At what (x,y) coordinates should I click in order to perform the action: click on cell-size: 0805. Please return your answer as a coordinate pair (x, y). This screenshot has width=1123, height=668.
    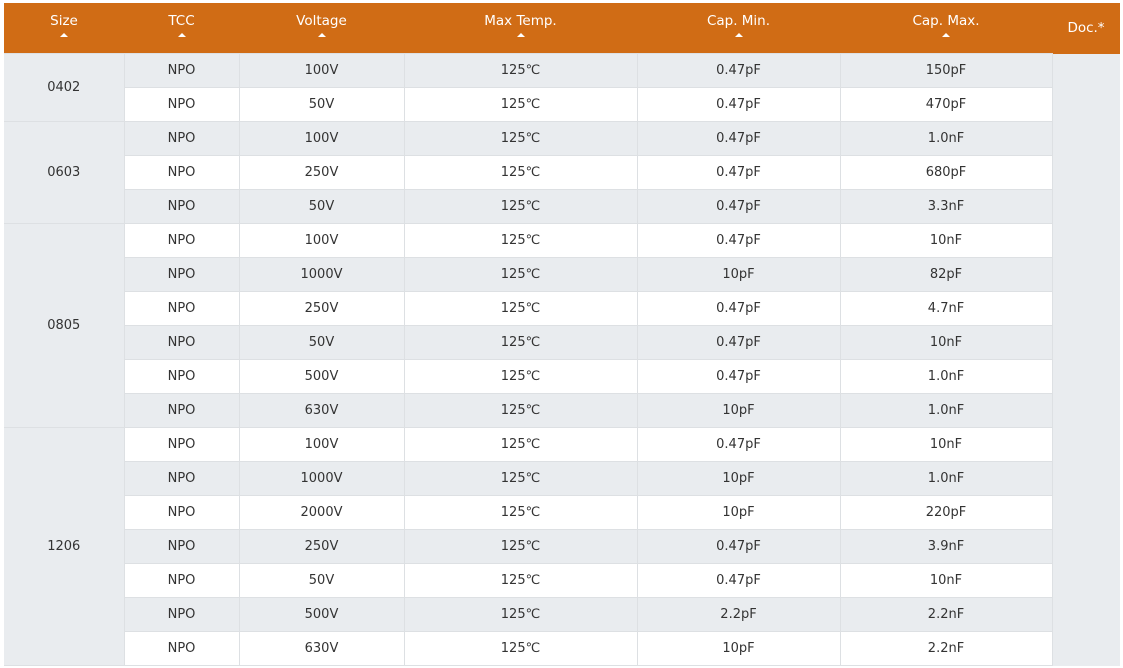
    Looking at the image, I should click on (64, 325).